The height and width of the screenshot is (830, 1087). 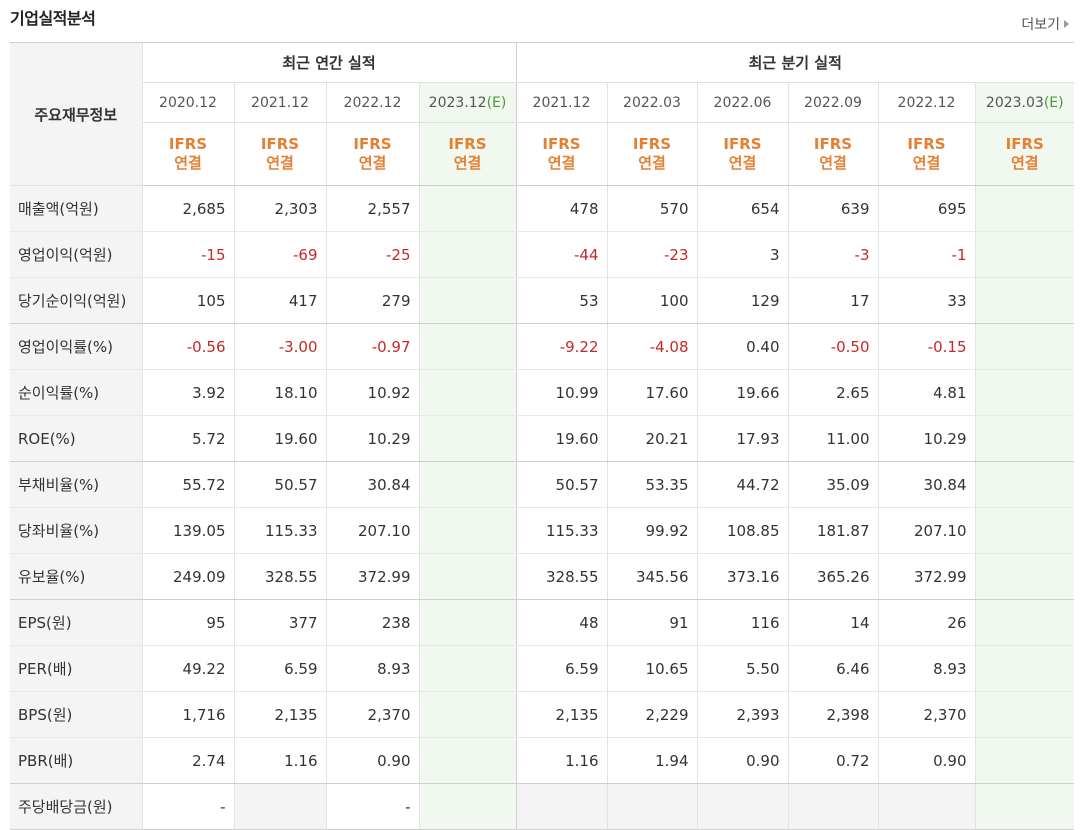 I want to click on quarter-value-cell: 14, so click(x=832, y=622).